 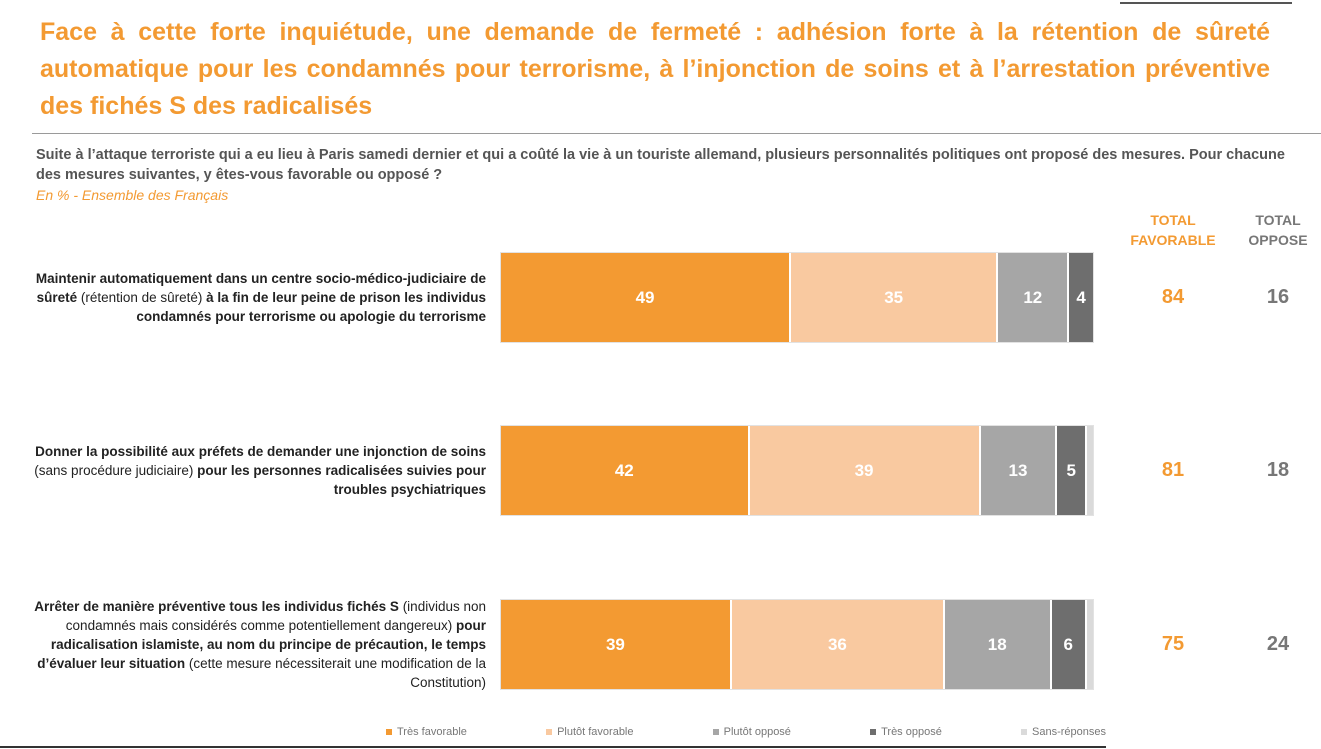 I want to click on bar-value-label: 18, so click(x=997, y=644).